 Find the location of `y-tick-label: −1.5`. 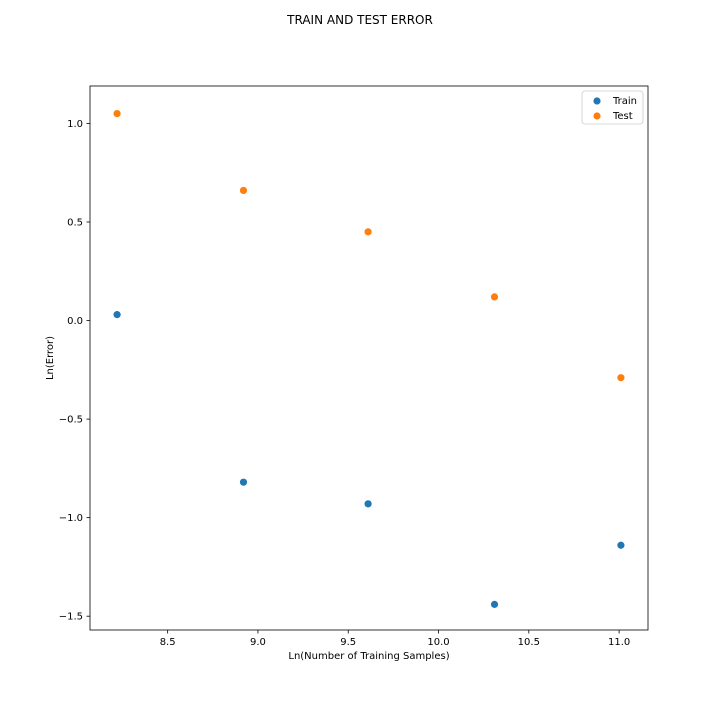

y-tick-label: −1.5 is located at coordinates (71, 617).